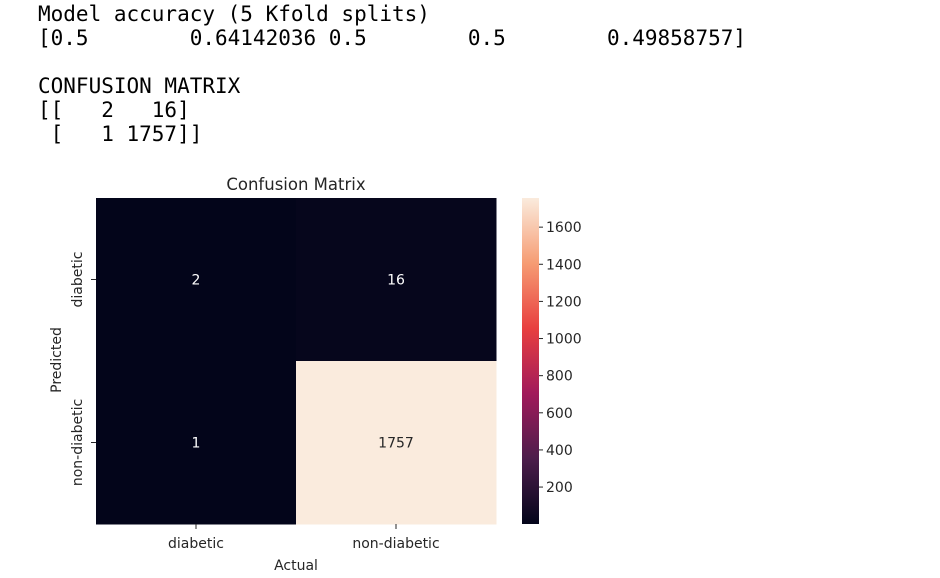 This screenshot has width=940, height=578. Describe the element at coordinates (559, 414) in the screenshot. I see `colorbar-tick-label: 600` at that location.